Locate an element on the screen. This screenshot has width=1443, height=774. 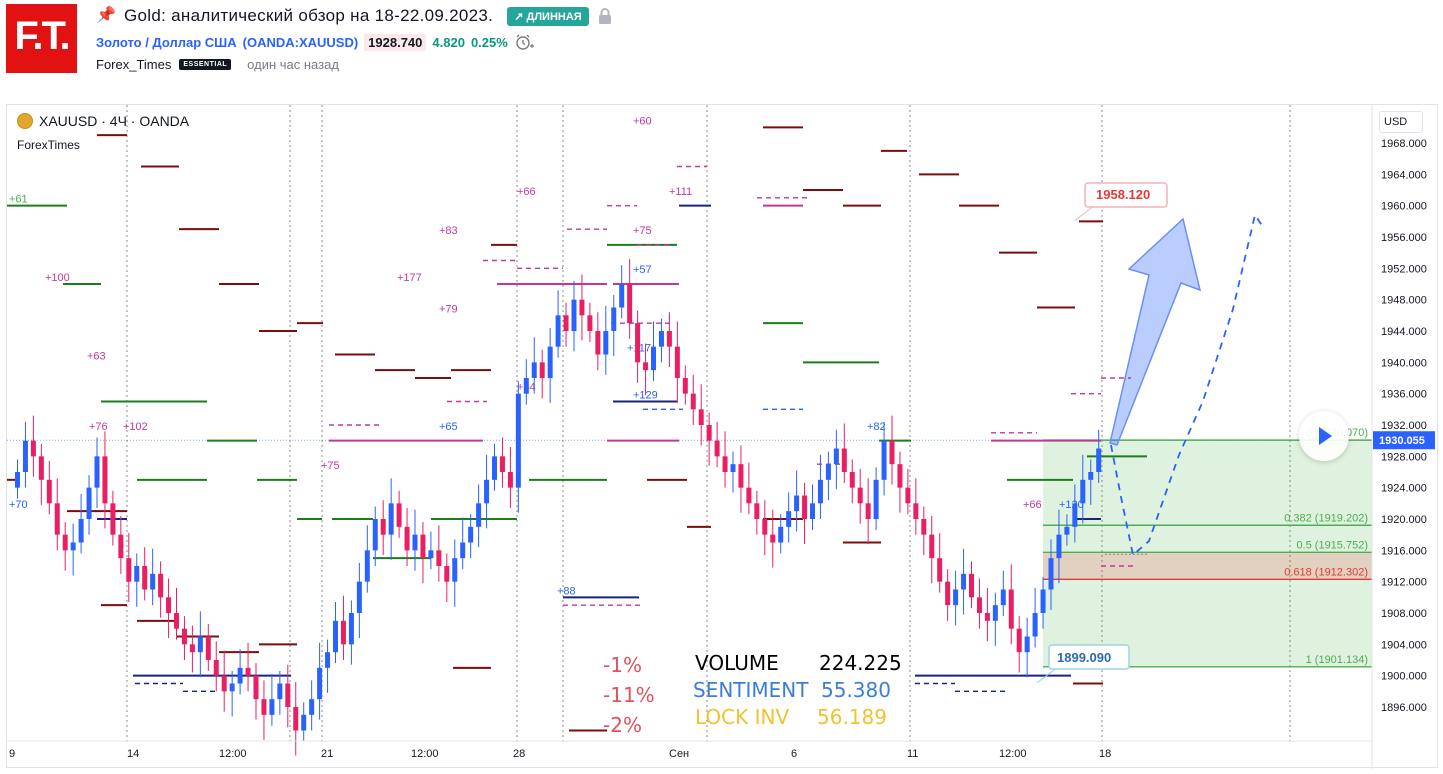
stat-pct-3: -2% is located at coordinates (622, 725).